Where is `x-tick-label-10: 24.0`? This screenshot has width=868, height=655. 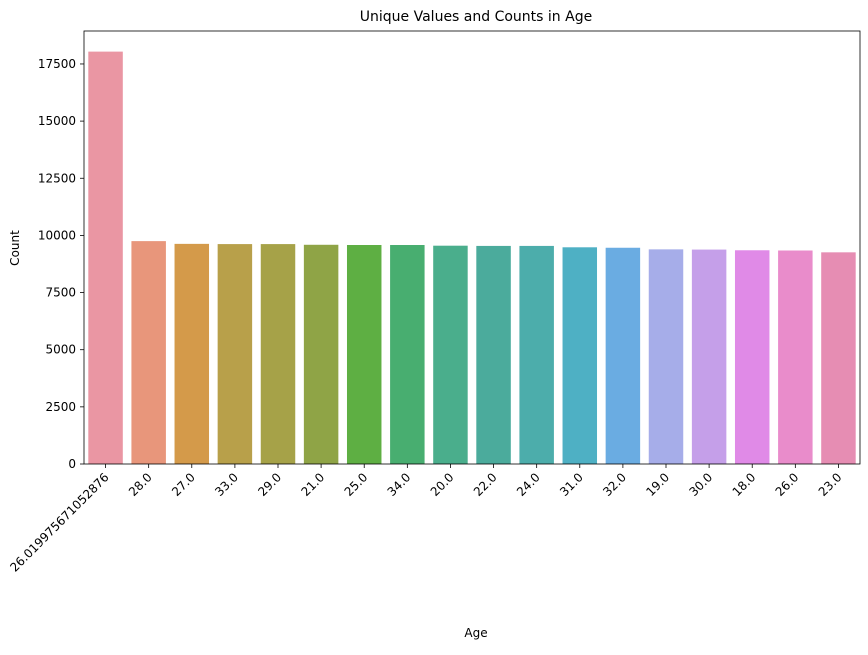
x-tick-label-10: 24.0 is located at coordinates (528, 484).